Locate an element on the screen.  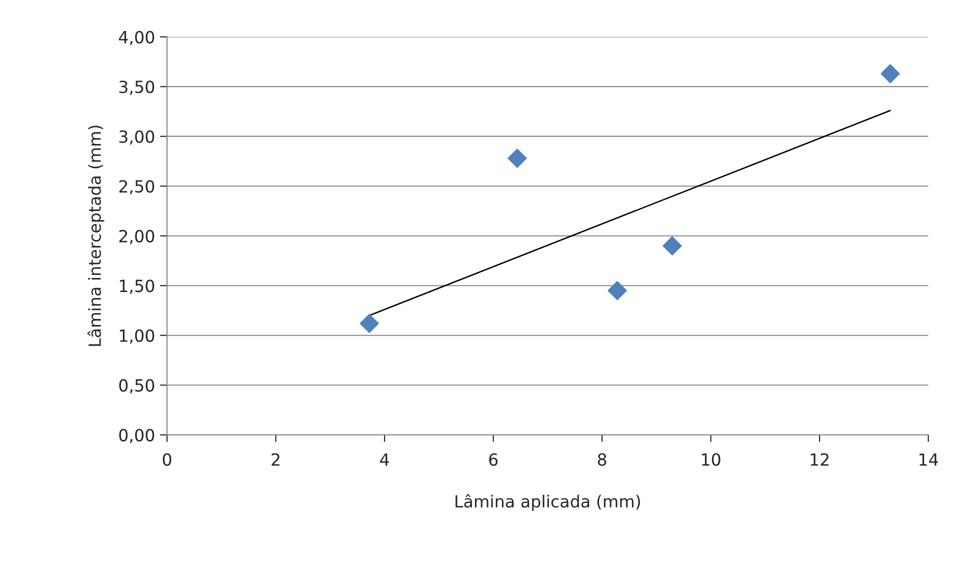
y-axis-title: Lâmina interceptada (mm) is located at coordinates (95, 236).